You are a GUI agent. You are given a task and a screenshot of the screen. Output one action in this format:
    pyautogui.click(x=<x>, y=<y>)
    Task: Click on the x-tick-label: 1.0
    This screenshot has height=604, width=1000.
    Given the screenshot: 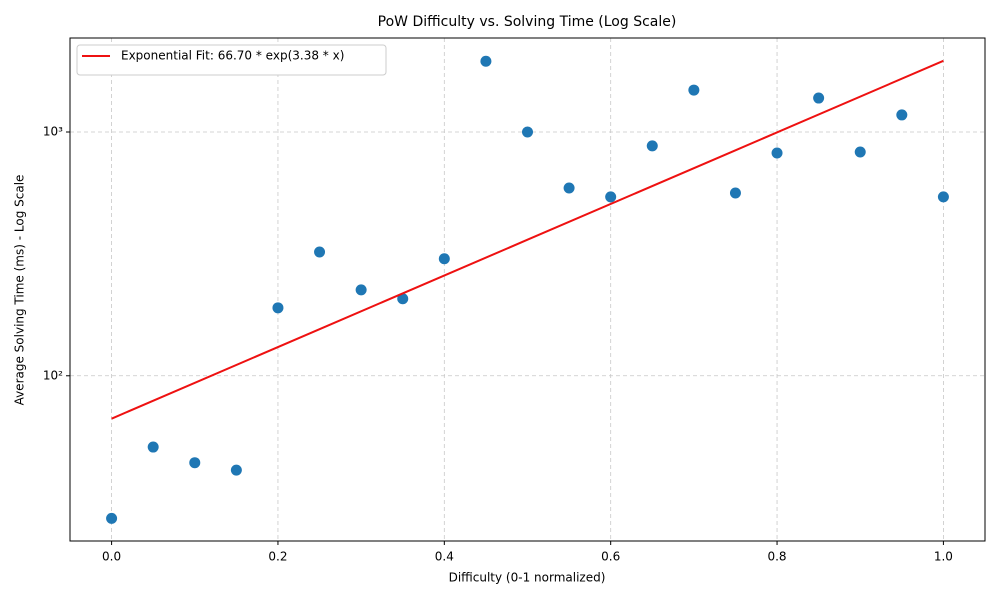 What is the action you would take?
    pyautogui.click(x=943, y=557)
    